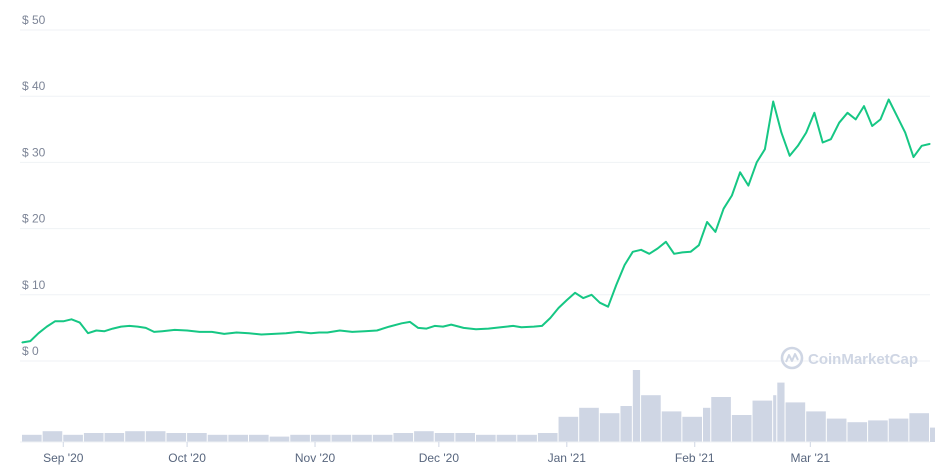  Describe the element at coordinates (477, 406) in the screenshot. I see `volume-bars` at that location.